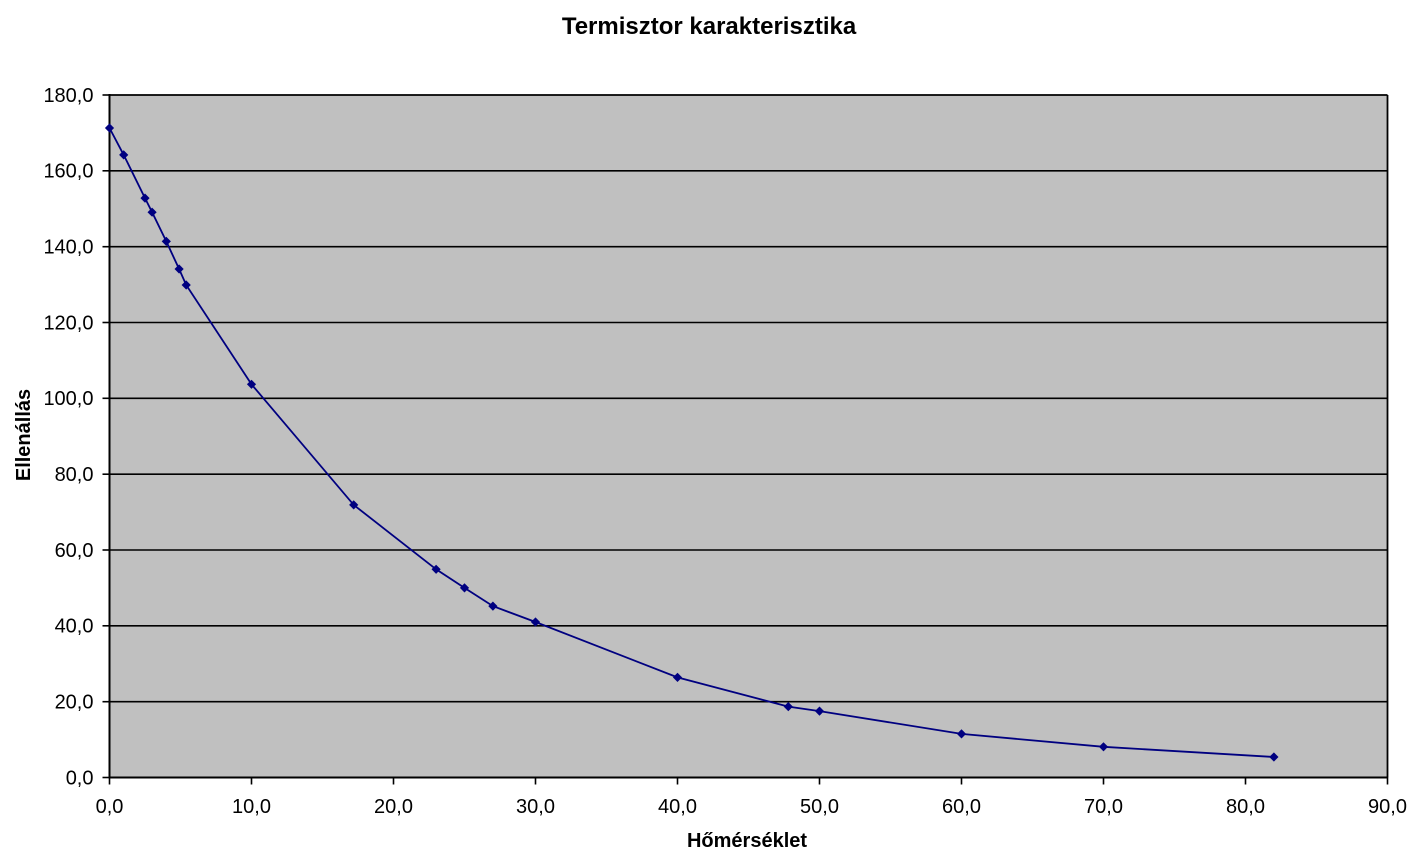 Image resolution: width=1414 pixels, height=866 pixels. Describe the element at coordinates (68, 96) in the screenshot. I see `svg-text: 180,0` at that location.